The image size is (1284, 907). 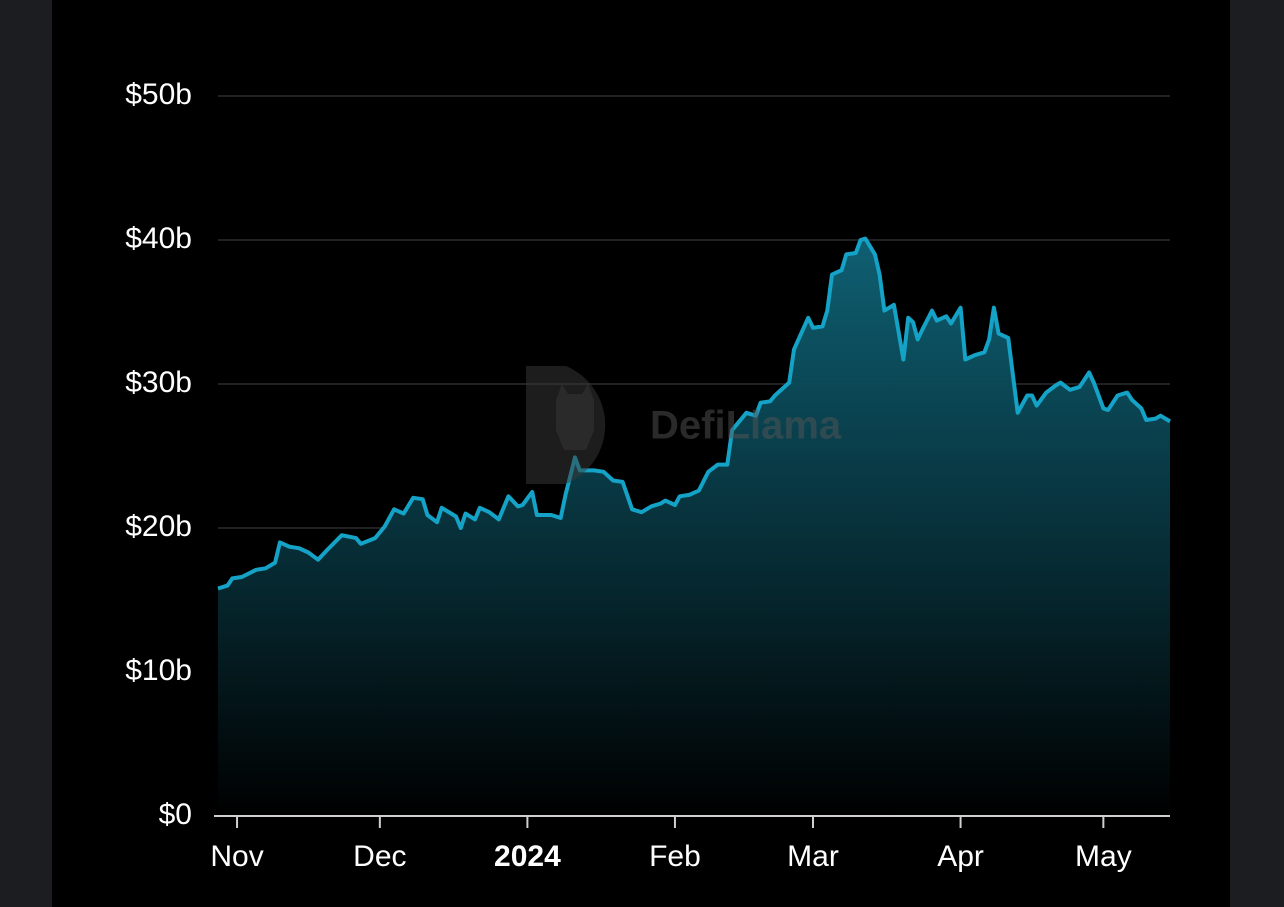 What do you see at coordinates (158, 670) in the screenshot?
I see `y-tick-label: $10b` at bounding box center [158, 670].